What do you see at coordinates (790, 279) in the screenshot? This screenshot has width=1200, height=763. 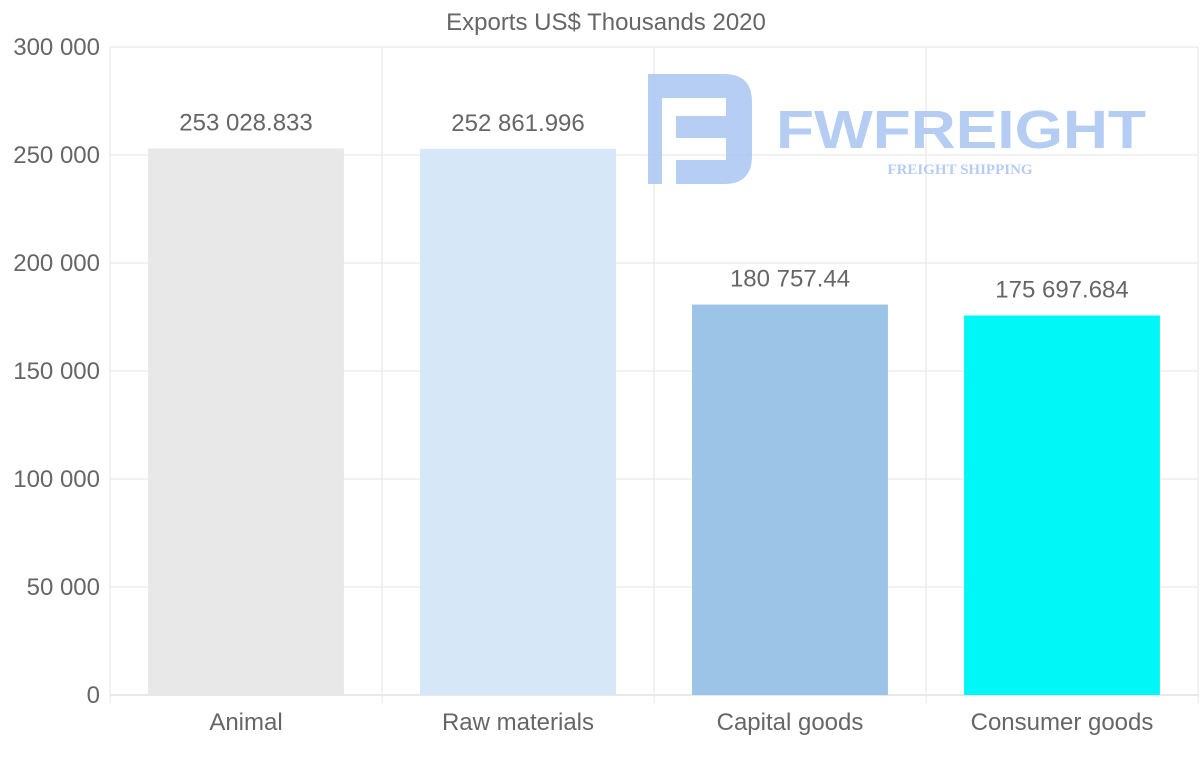 I see `bar-value-label: 180 757.44` at bounding box center [790, 279].